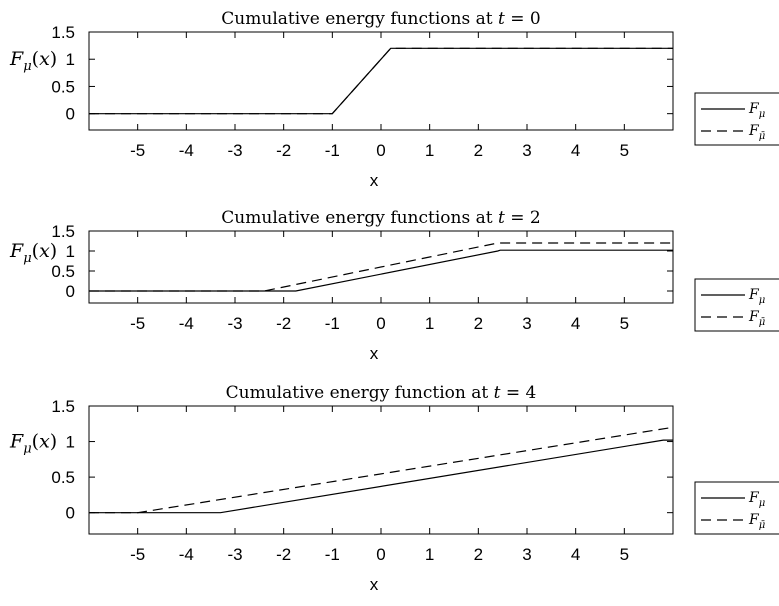  What do you see at coordinates (380, 19) in the screenshot?
I see `chart-title: Cumulative energy functions at t = 0` at bounding box center [380, 19].